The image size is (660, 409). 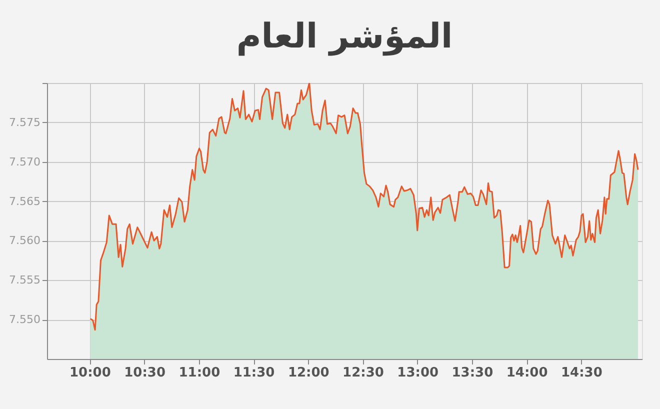 I want to click on y-tick-label: 7.555, so click(x=24, y=280).